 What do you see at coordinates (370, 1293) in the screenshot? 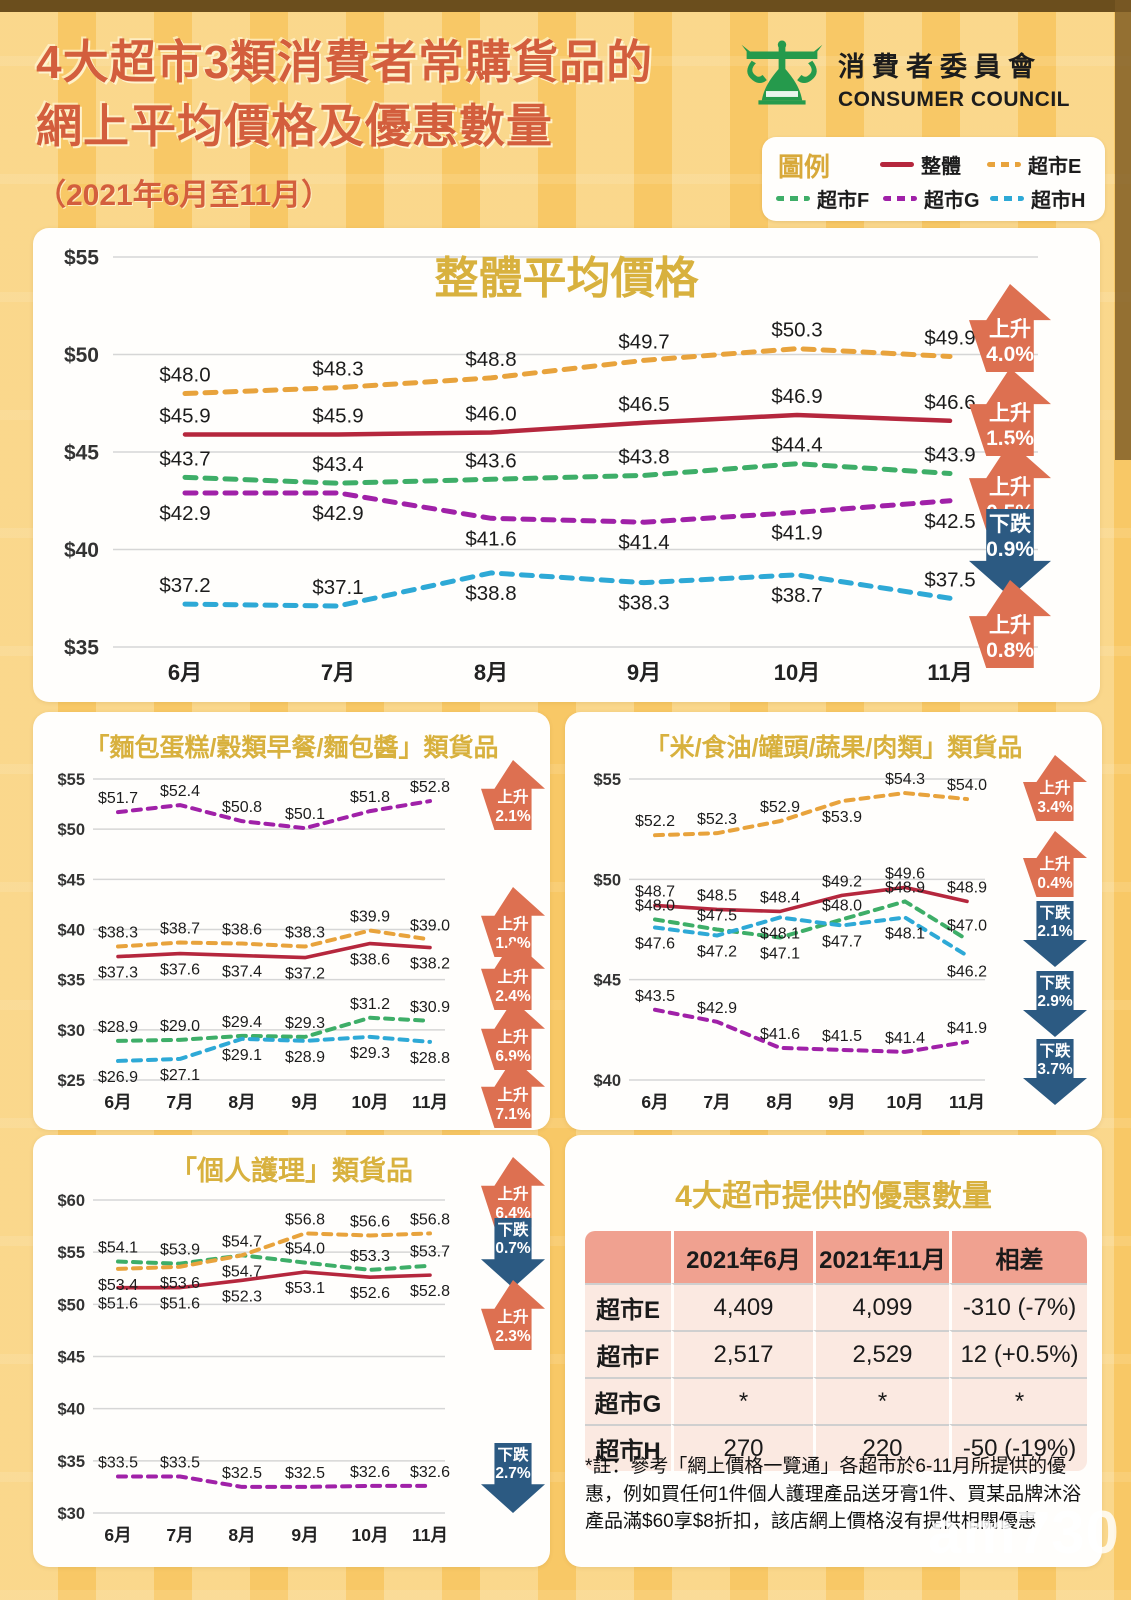
I see `data-label-整體: $52.6` at bounding box center [370, 1293].